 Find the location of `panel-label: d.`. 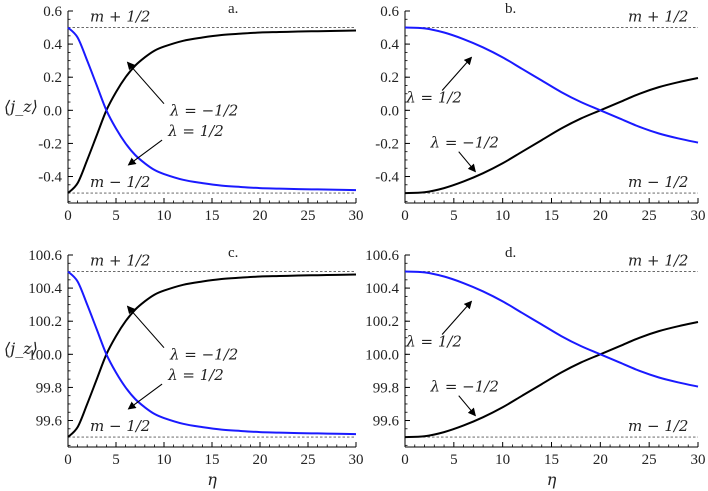

panel-label: d. is located at coordinates (510, 253).